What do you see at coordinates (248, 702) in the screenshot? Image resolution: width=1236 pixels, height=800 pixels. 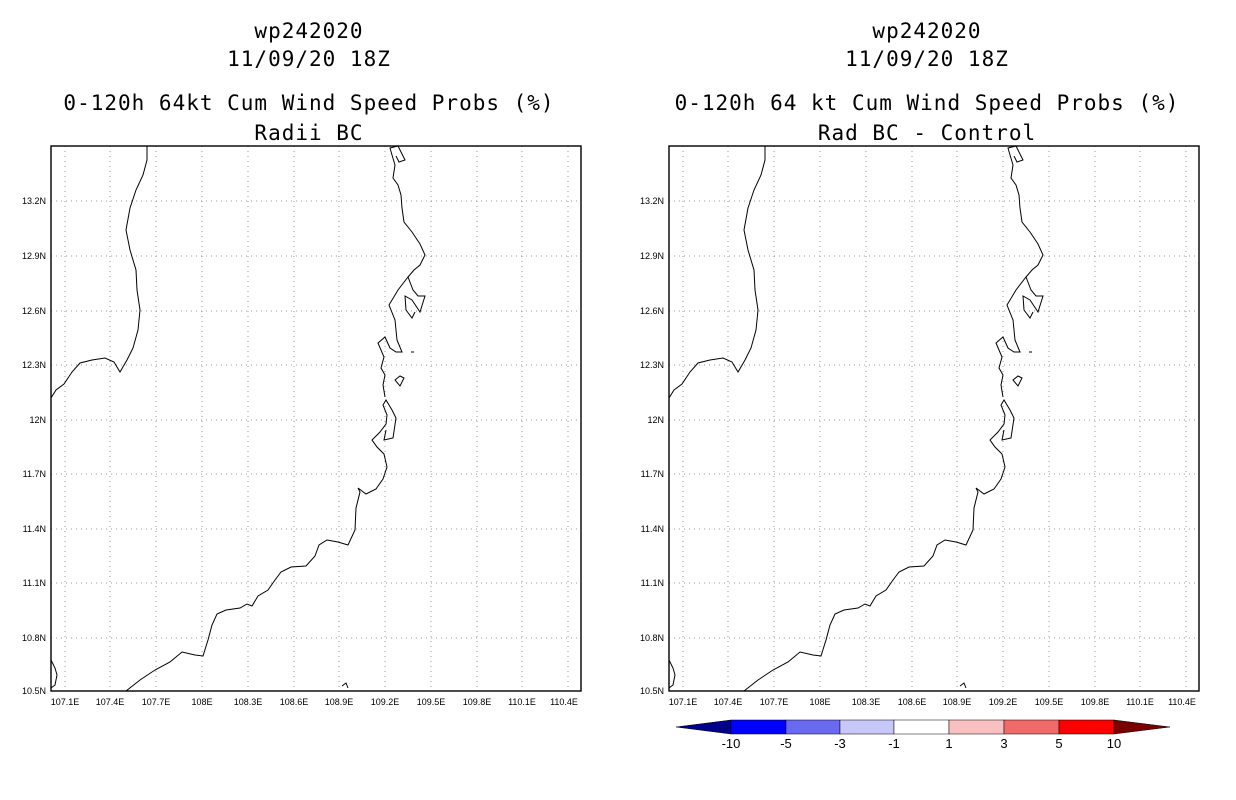 I see `left-lon-label: 108.3E` at bounding box center [248, 702].